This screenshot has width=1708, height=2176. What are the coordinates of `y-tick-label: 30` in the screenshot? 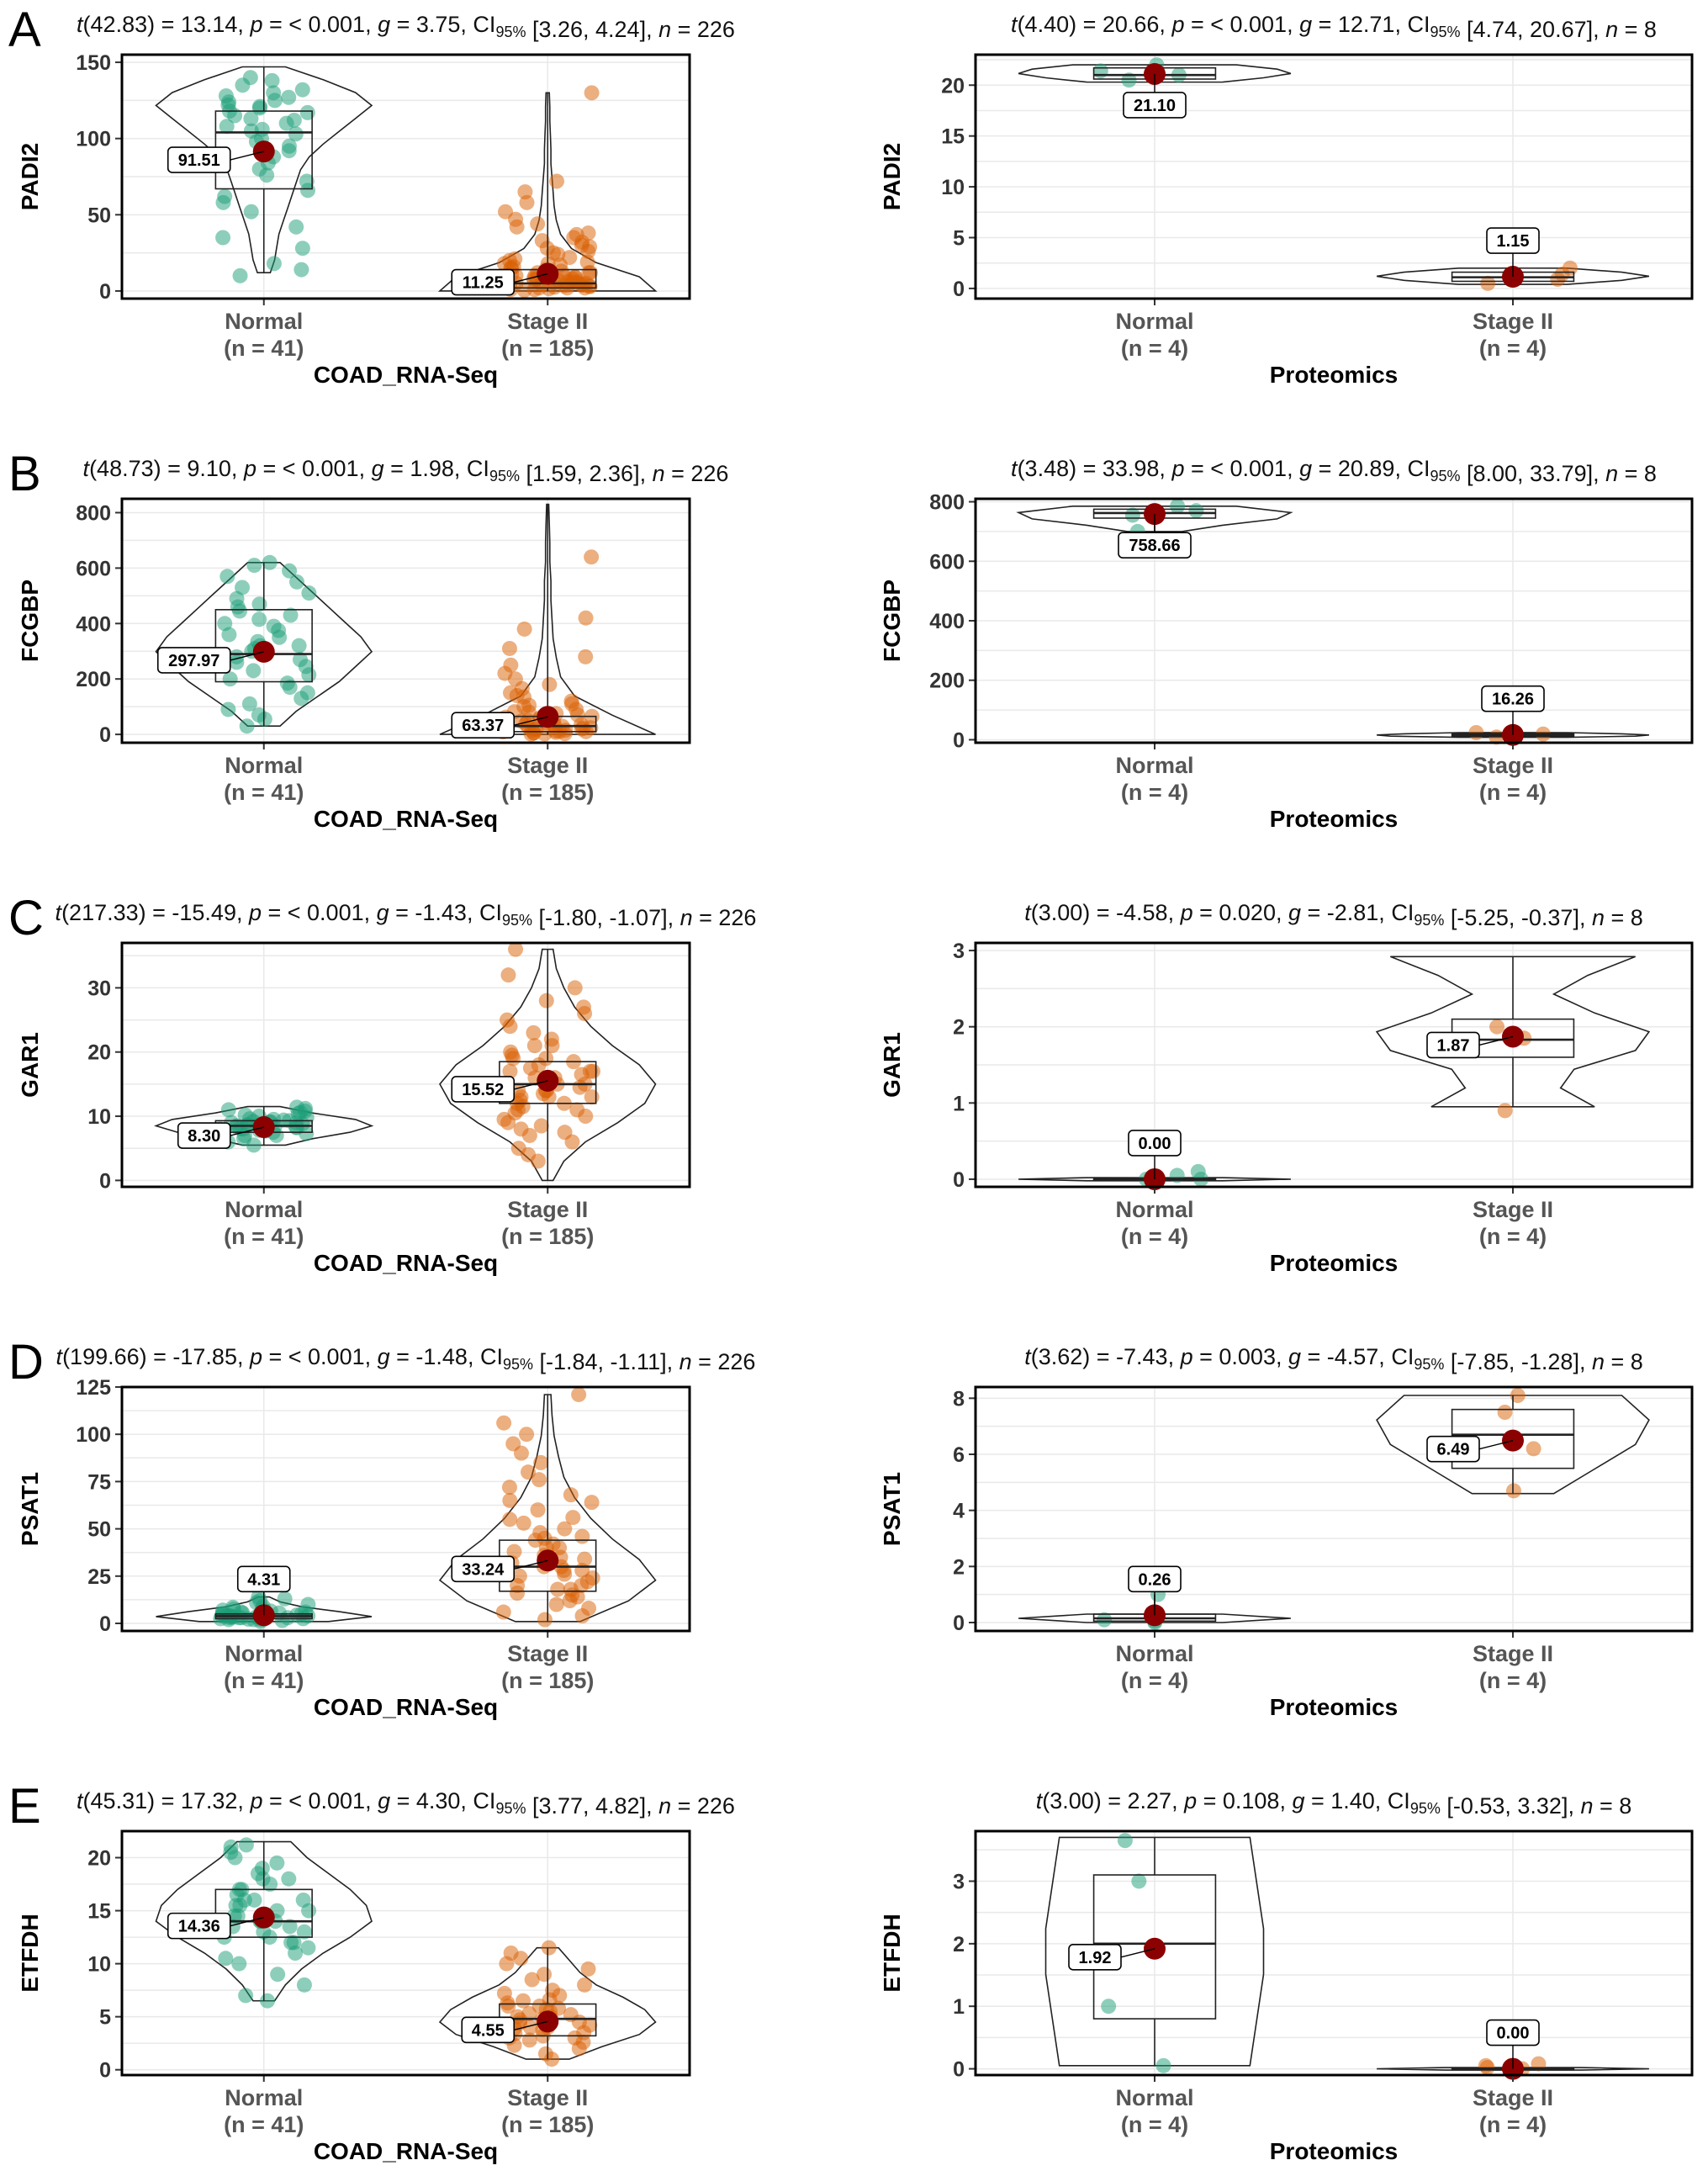 It's located at (99, 988).